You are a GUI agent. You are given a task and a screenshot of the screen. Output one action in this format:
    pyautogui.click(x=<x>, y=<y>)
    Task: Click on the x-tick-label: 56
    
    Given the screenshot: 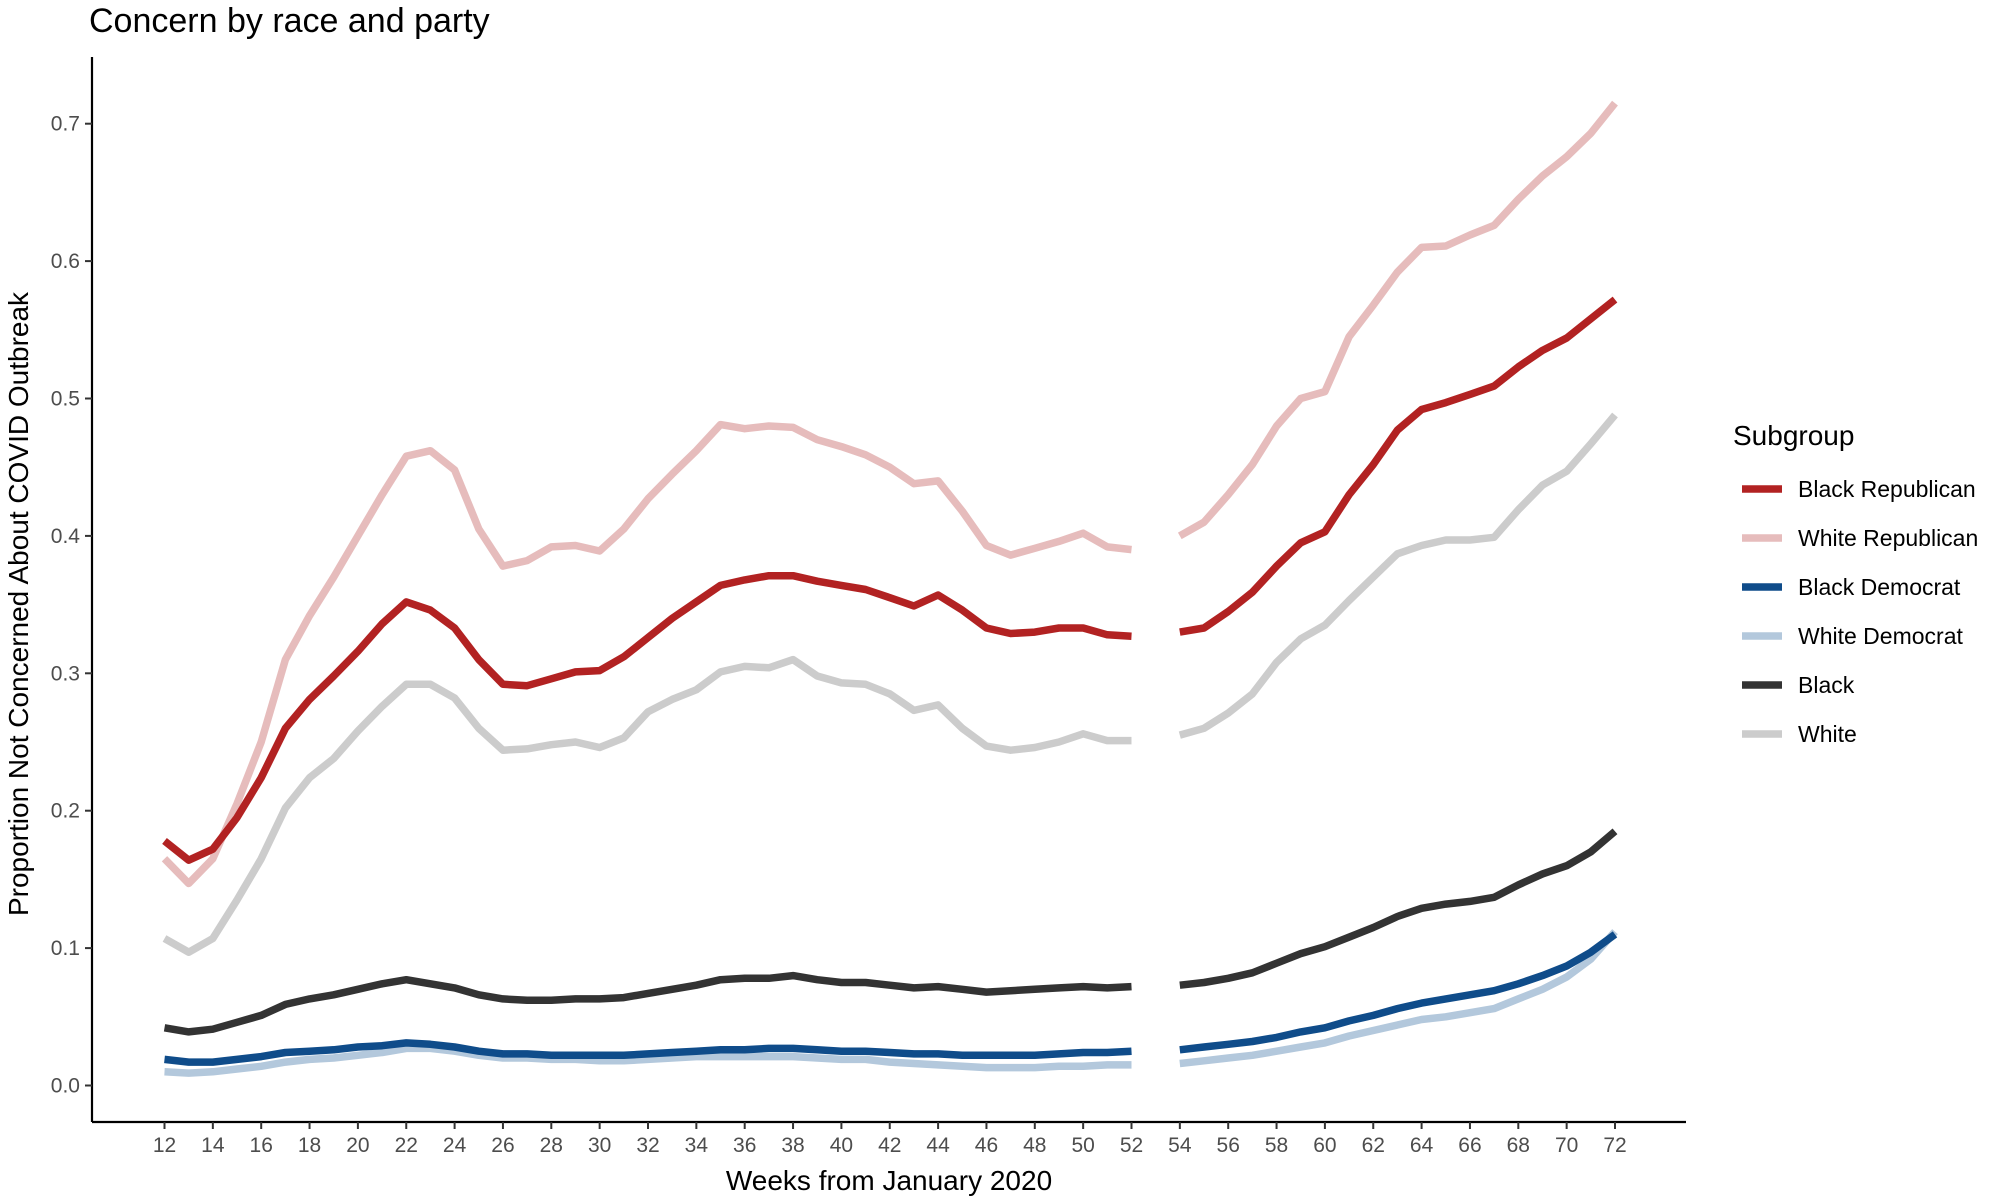 What is the action you would take?
    pyautogui.click(x=1228, y=1145)
    